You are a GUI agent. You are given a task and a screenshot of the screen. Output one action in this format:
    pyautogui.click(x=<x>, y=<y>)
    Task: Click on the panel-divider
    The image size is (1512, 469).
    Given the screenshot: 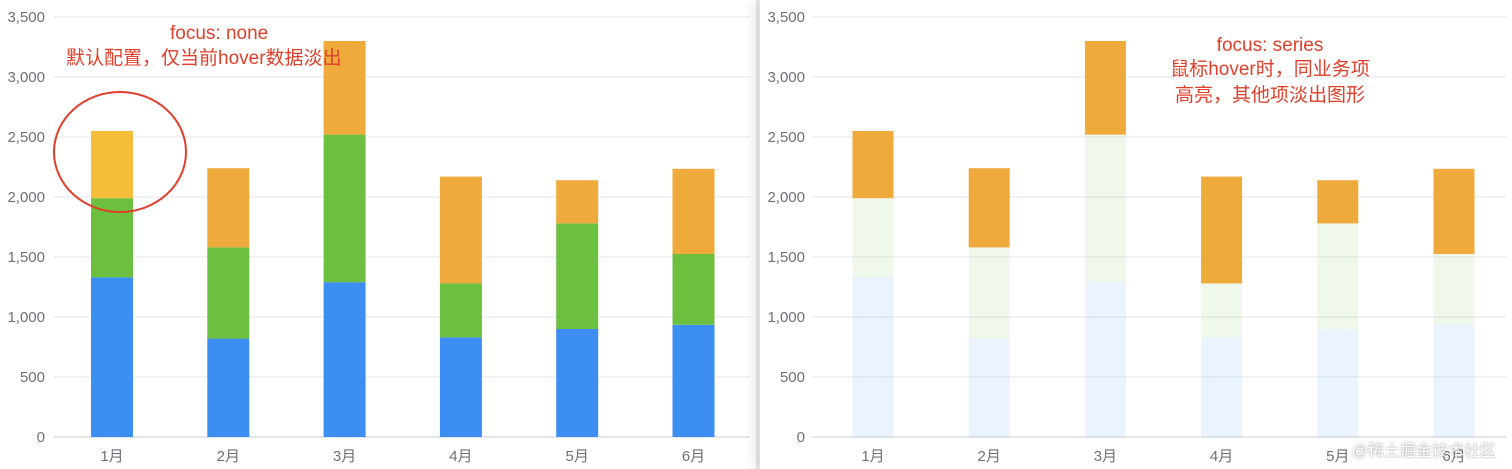 What is the action you would take?
    pyautogui.click(x=759, y=234)
    